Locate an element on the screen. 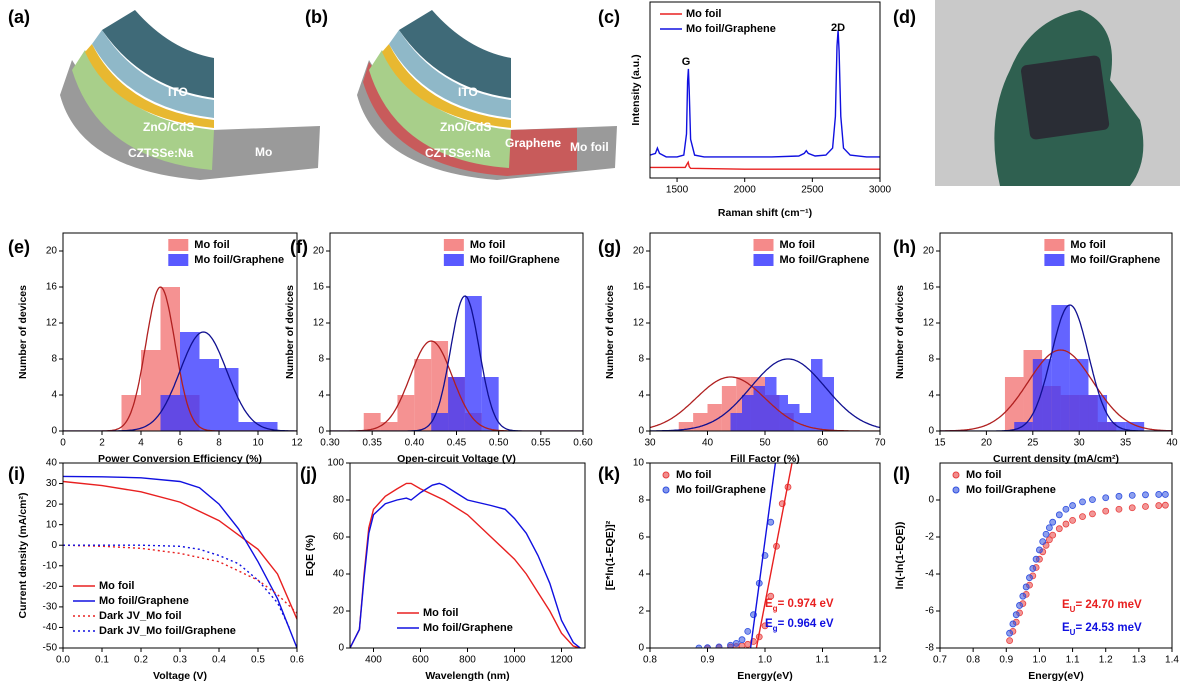  x-tick-label: 0.5 is located at coordinates (258, 660).